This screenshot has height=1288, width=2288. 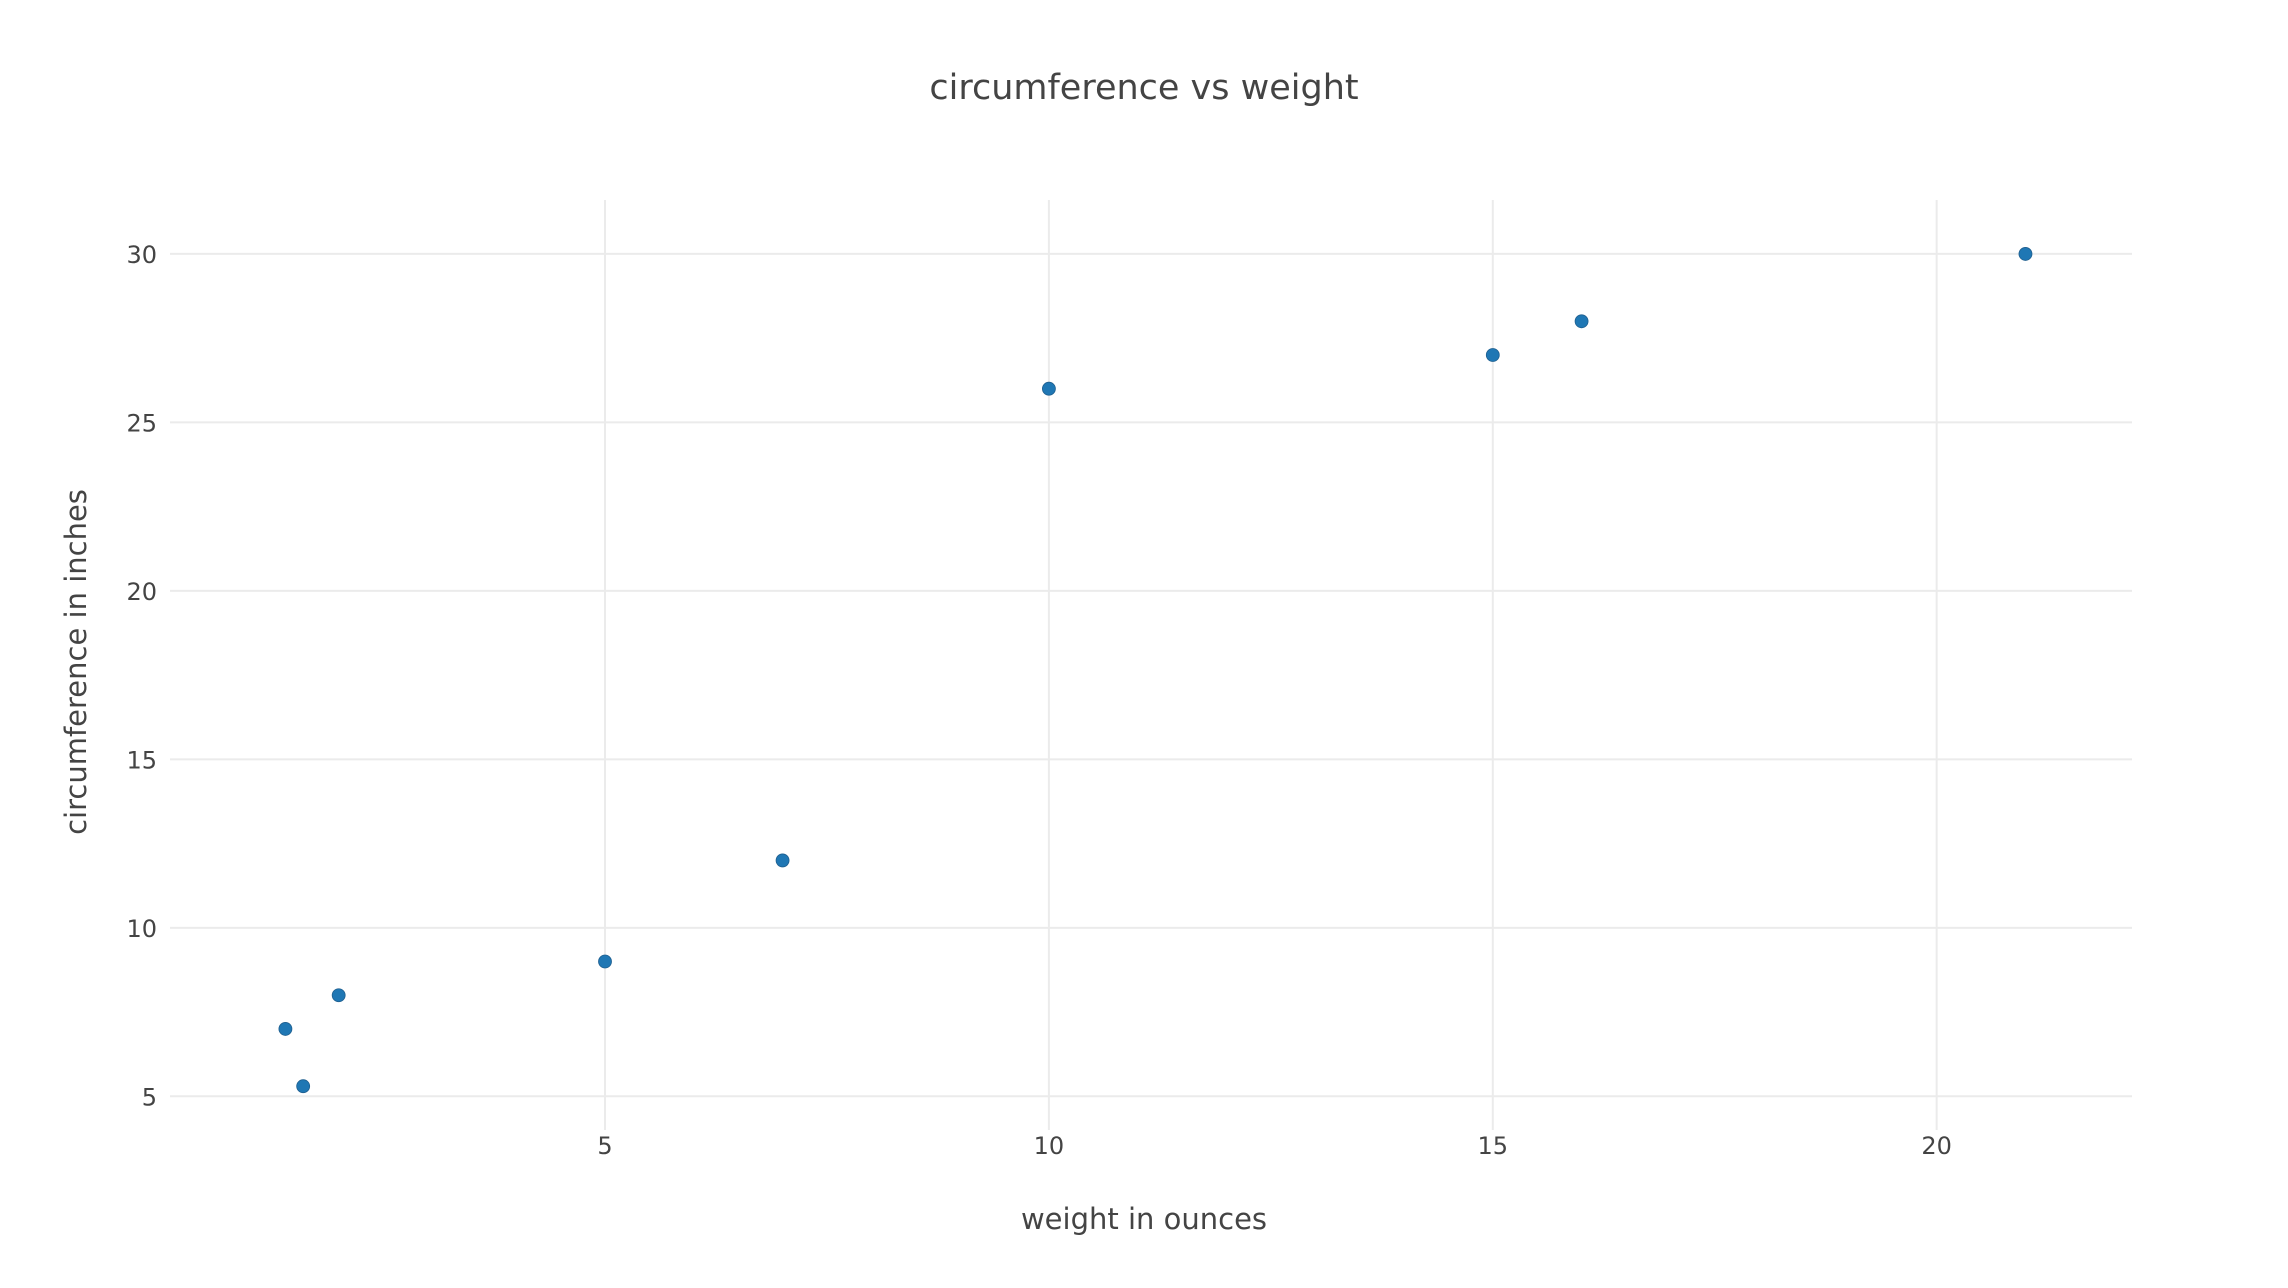 What do you see at coordinates (1493, 1146) in the screenshot?
I see `x-tick-label: 15` at bounding box center [1493, 1146].